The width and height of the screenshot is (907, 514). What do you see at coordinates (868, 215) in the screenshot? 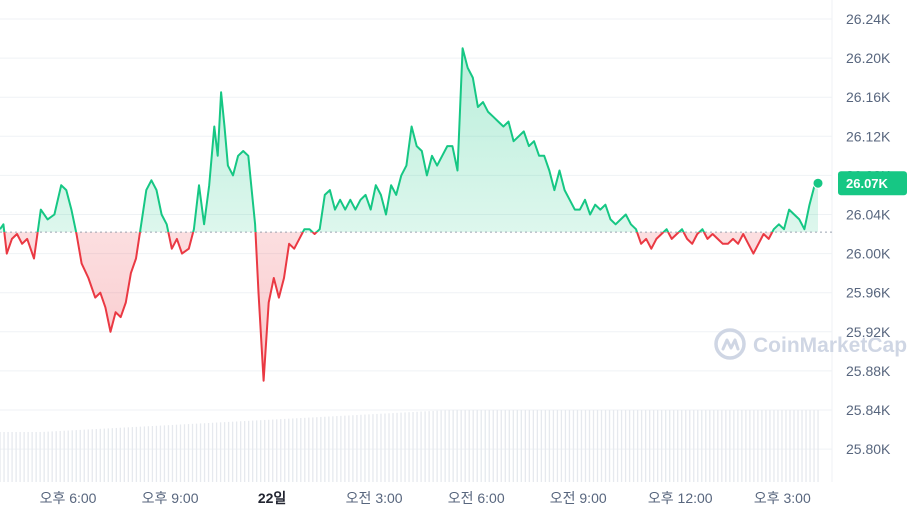
I see `y-tick-label: 26.04K` at bounding box center [868, 215].